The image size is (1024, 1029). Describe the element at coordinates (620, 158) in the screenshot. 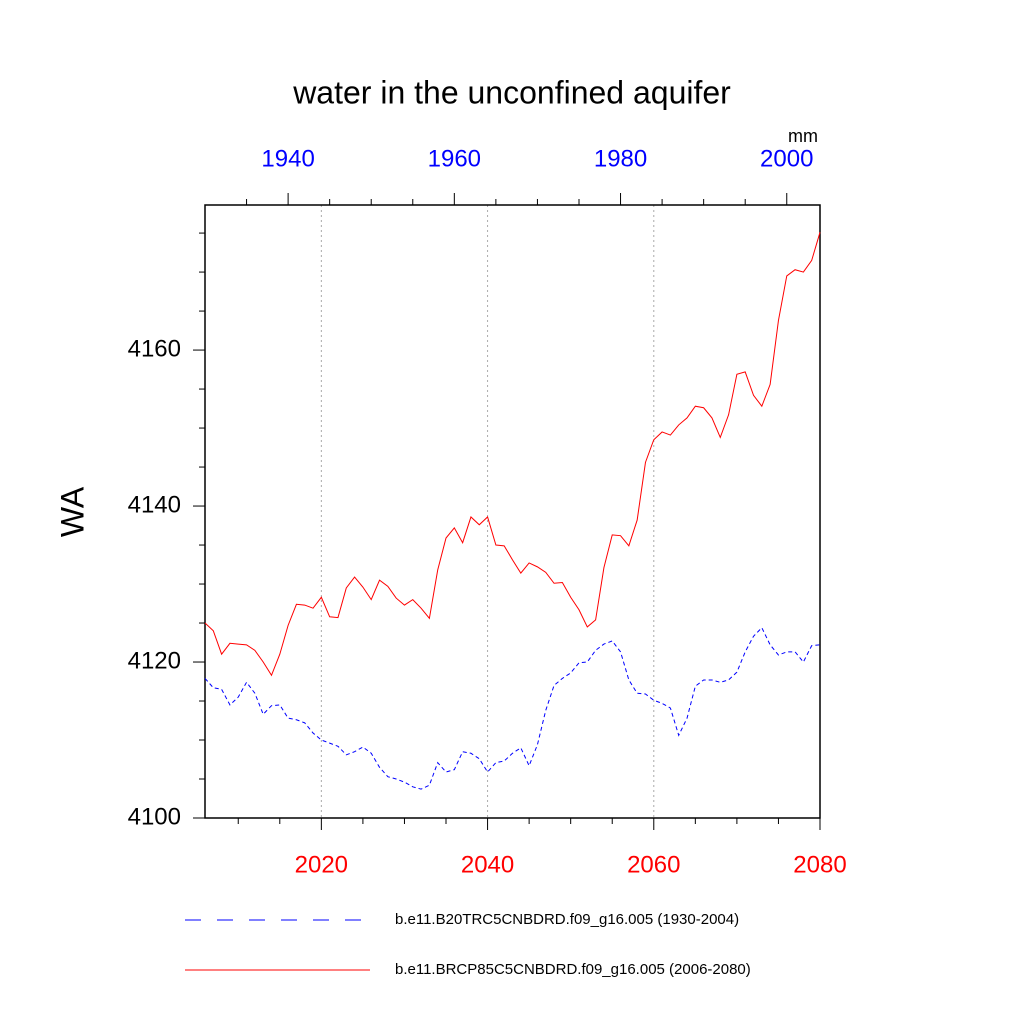

I see `x2-tick-label: 1980` at that location.